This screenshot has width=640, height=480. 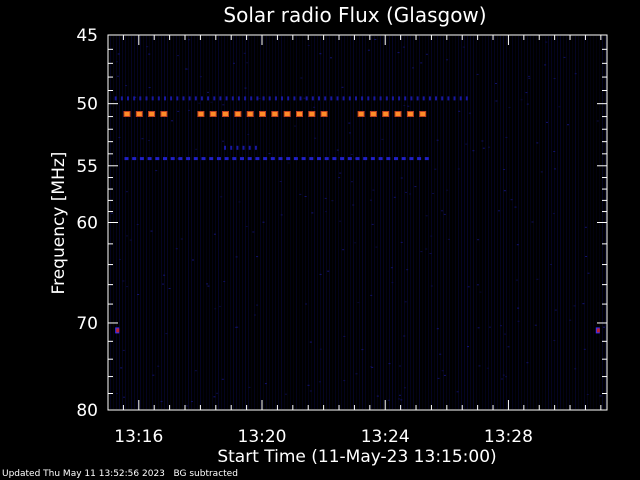 What do you see at coordinates (87, 36) in the screenshot?
I see `y-tick-label: 45` at bounding box center [87, 36].